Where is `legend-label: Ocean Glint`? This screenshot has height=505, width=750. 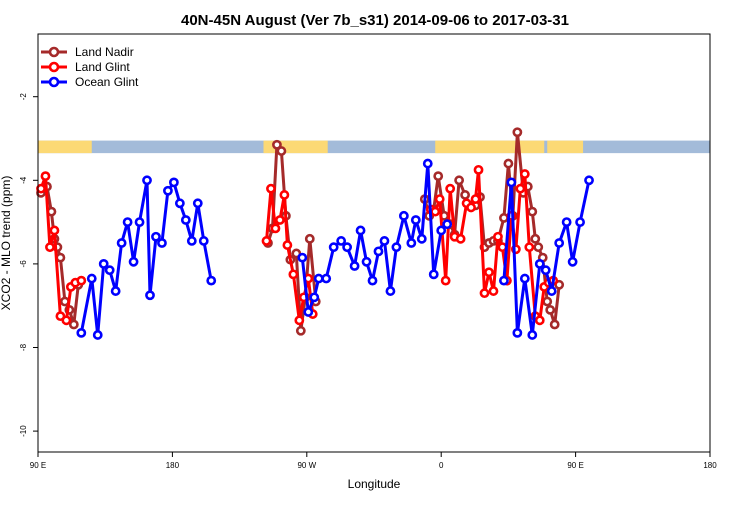
legend-label: Ocean Glint is located at coordinates (107, 82).